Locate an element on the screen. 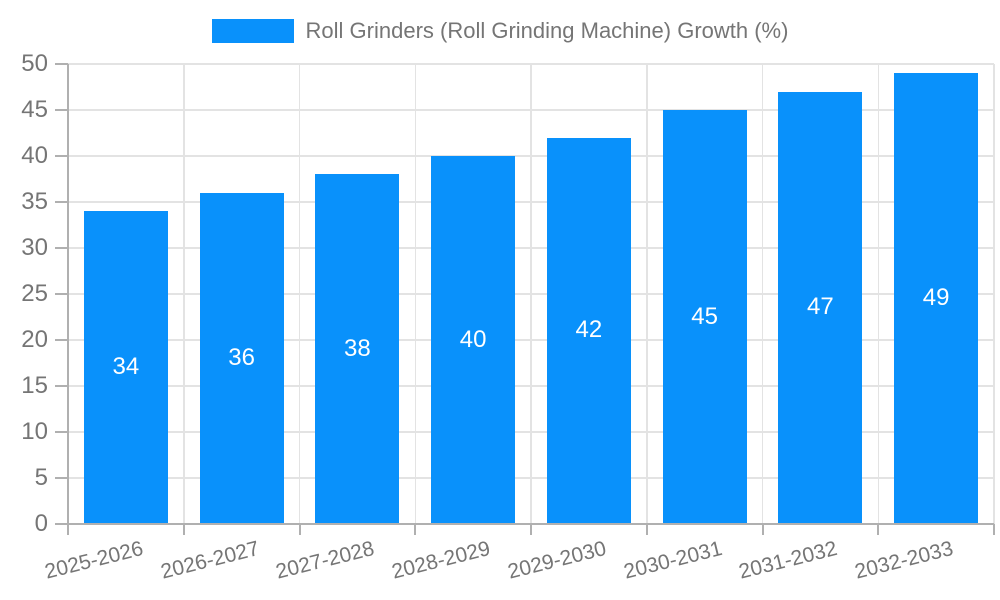 This screenshot has width=1000, height=600. bar-2030-2031: 45 is located at coordinates (704, 316).